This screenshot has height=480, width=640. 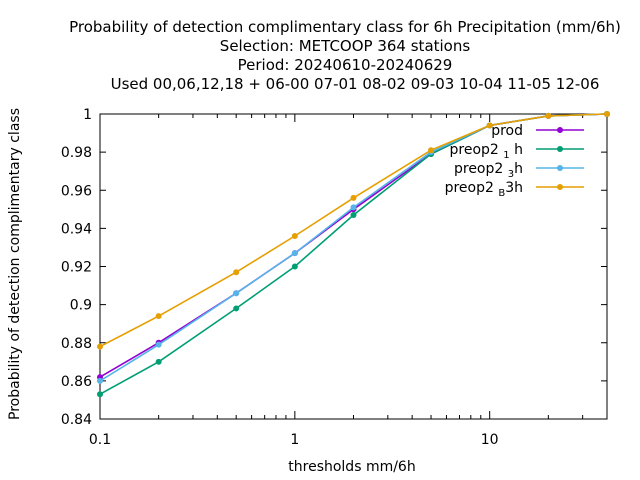 I want to click on x-tick-label: 10, so click(x=490, y=440).